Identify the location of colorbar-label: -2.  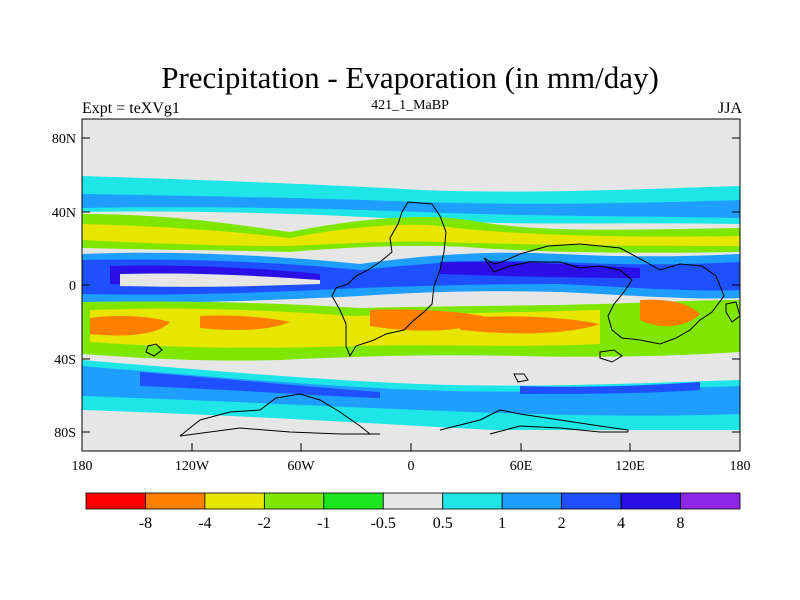
(264, 523).